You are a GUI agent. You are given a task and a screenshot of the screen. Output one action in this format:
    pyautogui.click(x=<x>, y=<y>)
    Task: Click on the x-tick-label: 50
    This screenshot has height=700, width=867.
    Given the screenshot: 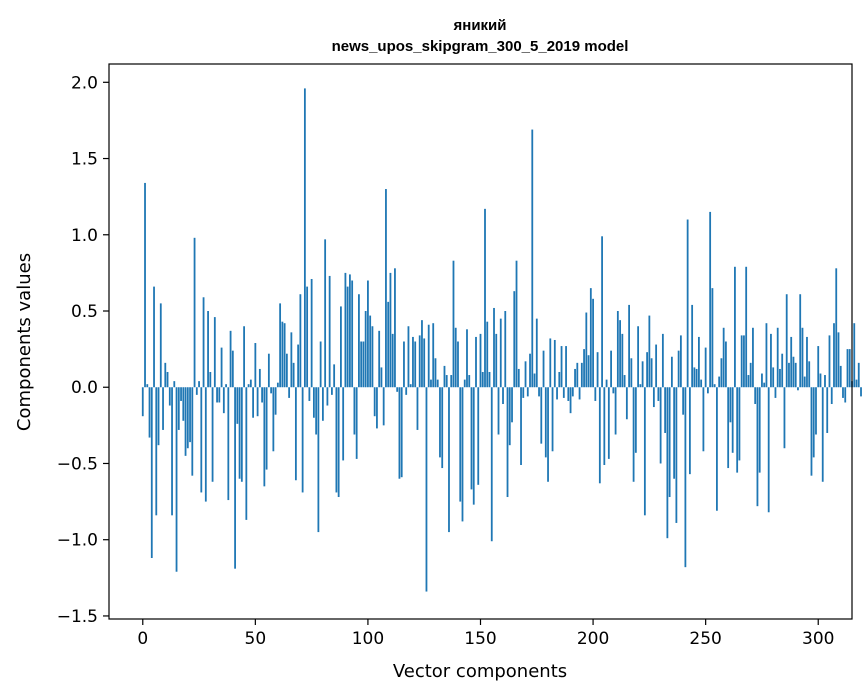 What is the action you would take?
    pyautogui.click(x=256, y=639)
    